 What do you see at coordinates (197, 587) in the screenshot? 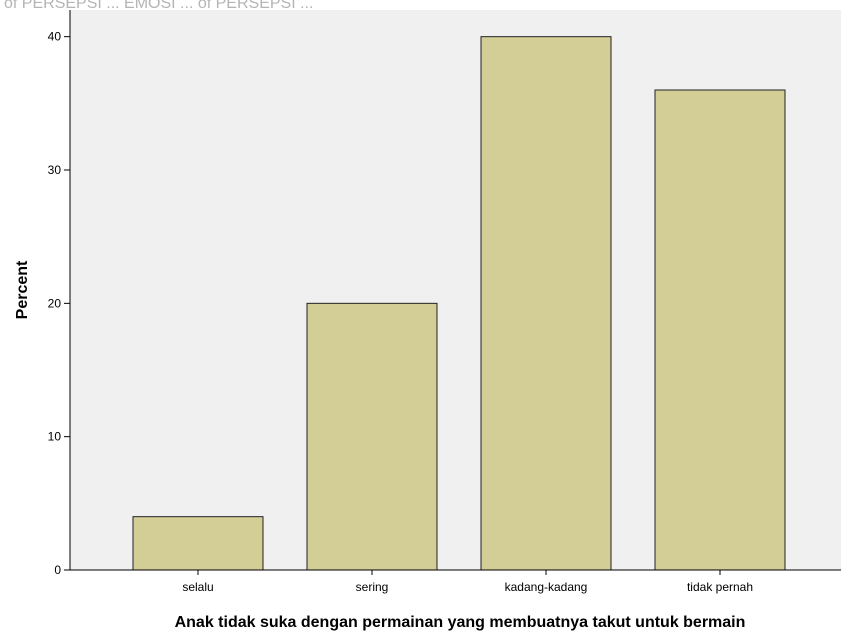
I see `x-tick-label: selalu` at bounding box center [197, 587].